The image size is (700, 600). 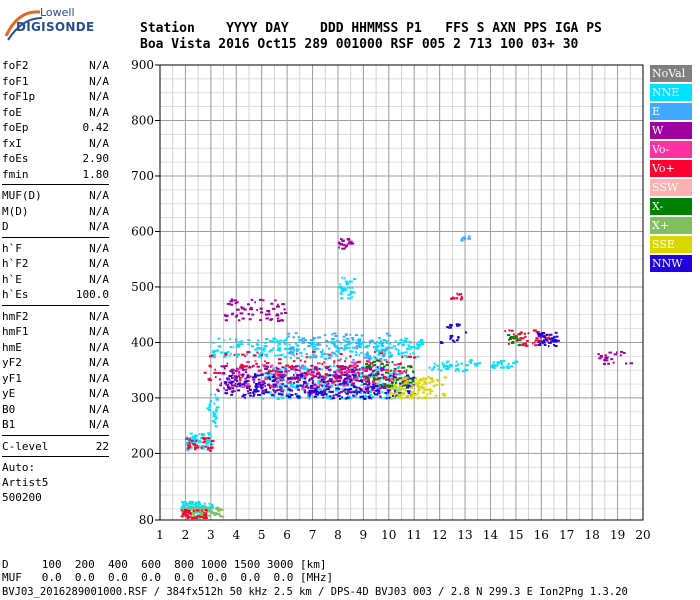 What do you see at coordinates (15, 65) in the screenshot?
I see `param-name: foF2` at bounding box center [15, 65].